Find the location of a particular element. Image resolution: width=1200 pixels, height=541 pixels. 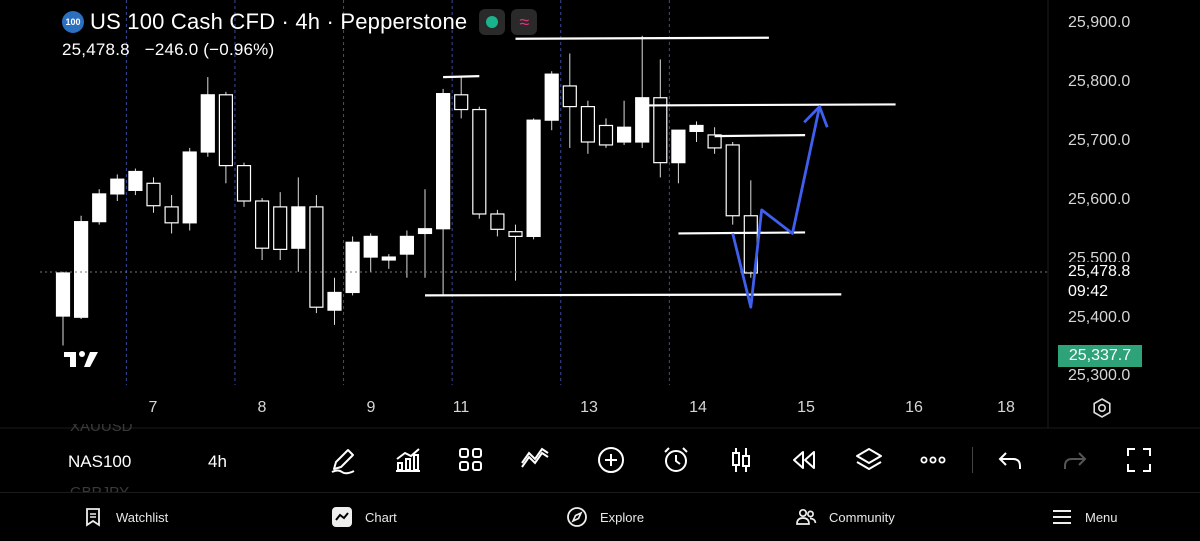

nav-chart: Chart is located at coordinates (364, 517).